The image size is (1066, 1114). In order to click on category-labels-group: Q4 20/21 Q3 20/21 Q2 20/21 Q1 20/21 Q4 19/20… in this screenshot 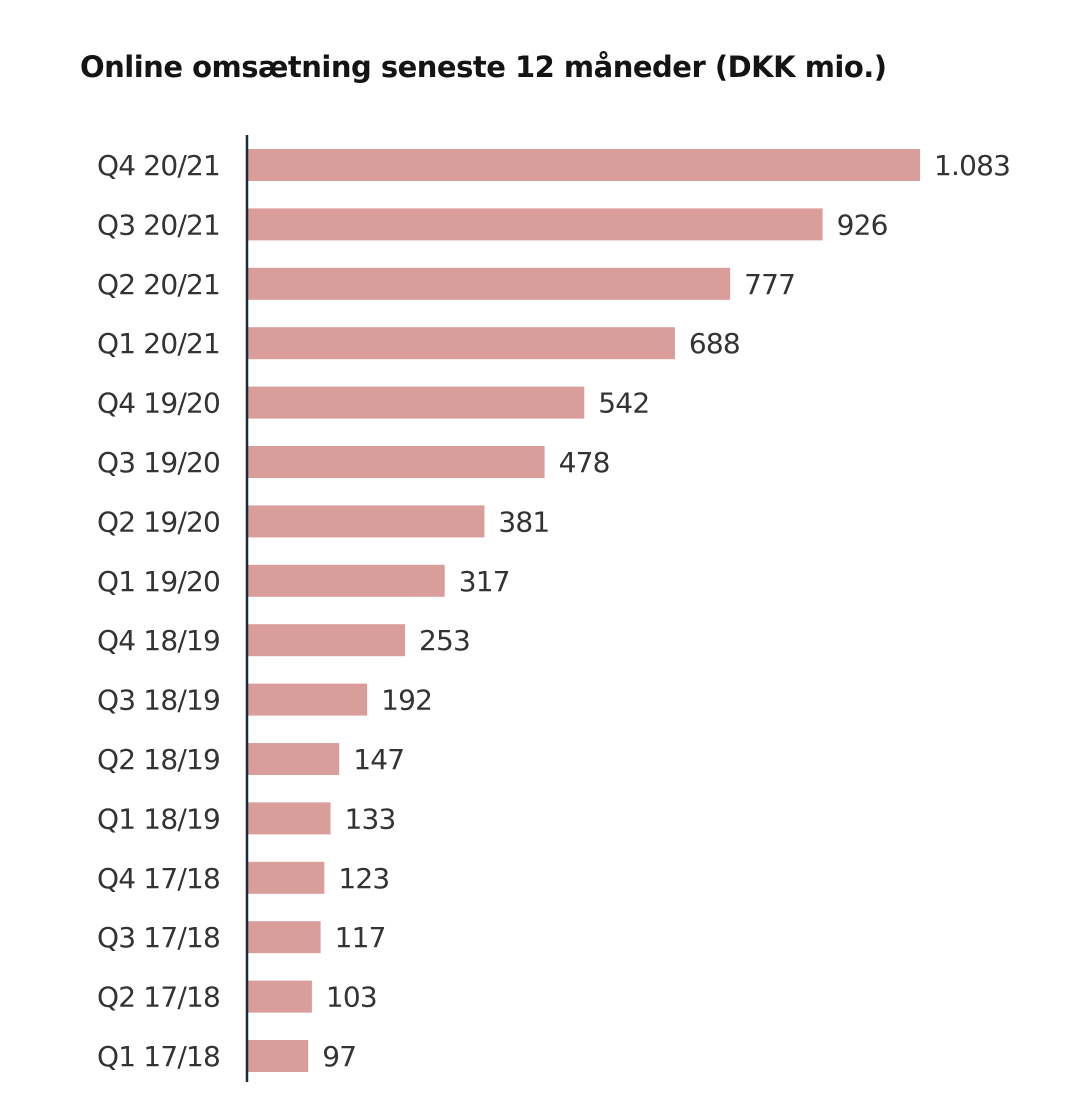, I will do `click(159, 611)`.